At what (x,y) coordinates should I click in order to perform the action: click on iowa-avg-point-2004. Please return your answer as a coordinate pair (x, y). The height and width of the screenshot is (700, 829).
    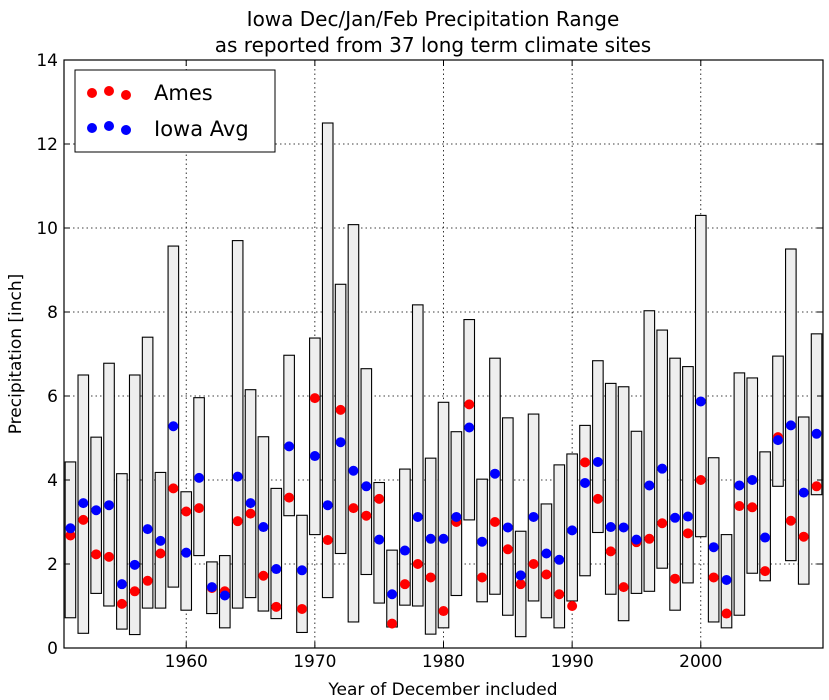
    Looking at the image, I should click on (752, 480).